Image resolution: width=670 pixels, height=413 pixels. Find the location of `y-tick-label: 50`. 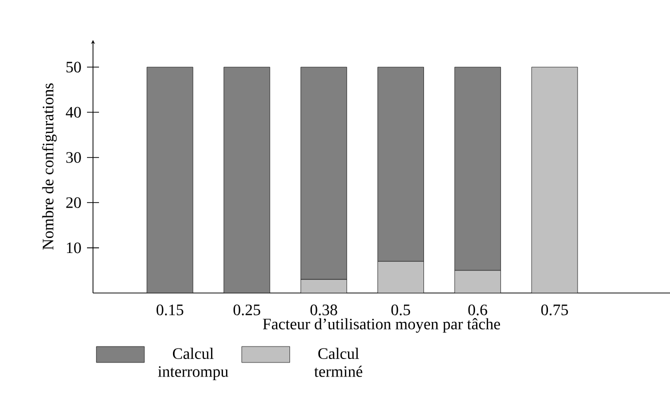

y-tick-label: 50 is located at coordinates (73, 67).